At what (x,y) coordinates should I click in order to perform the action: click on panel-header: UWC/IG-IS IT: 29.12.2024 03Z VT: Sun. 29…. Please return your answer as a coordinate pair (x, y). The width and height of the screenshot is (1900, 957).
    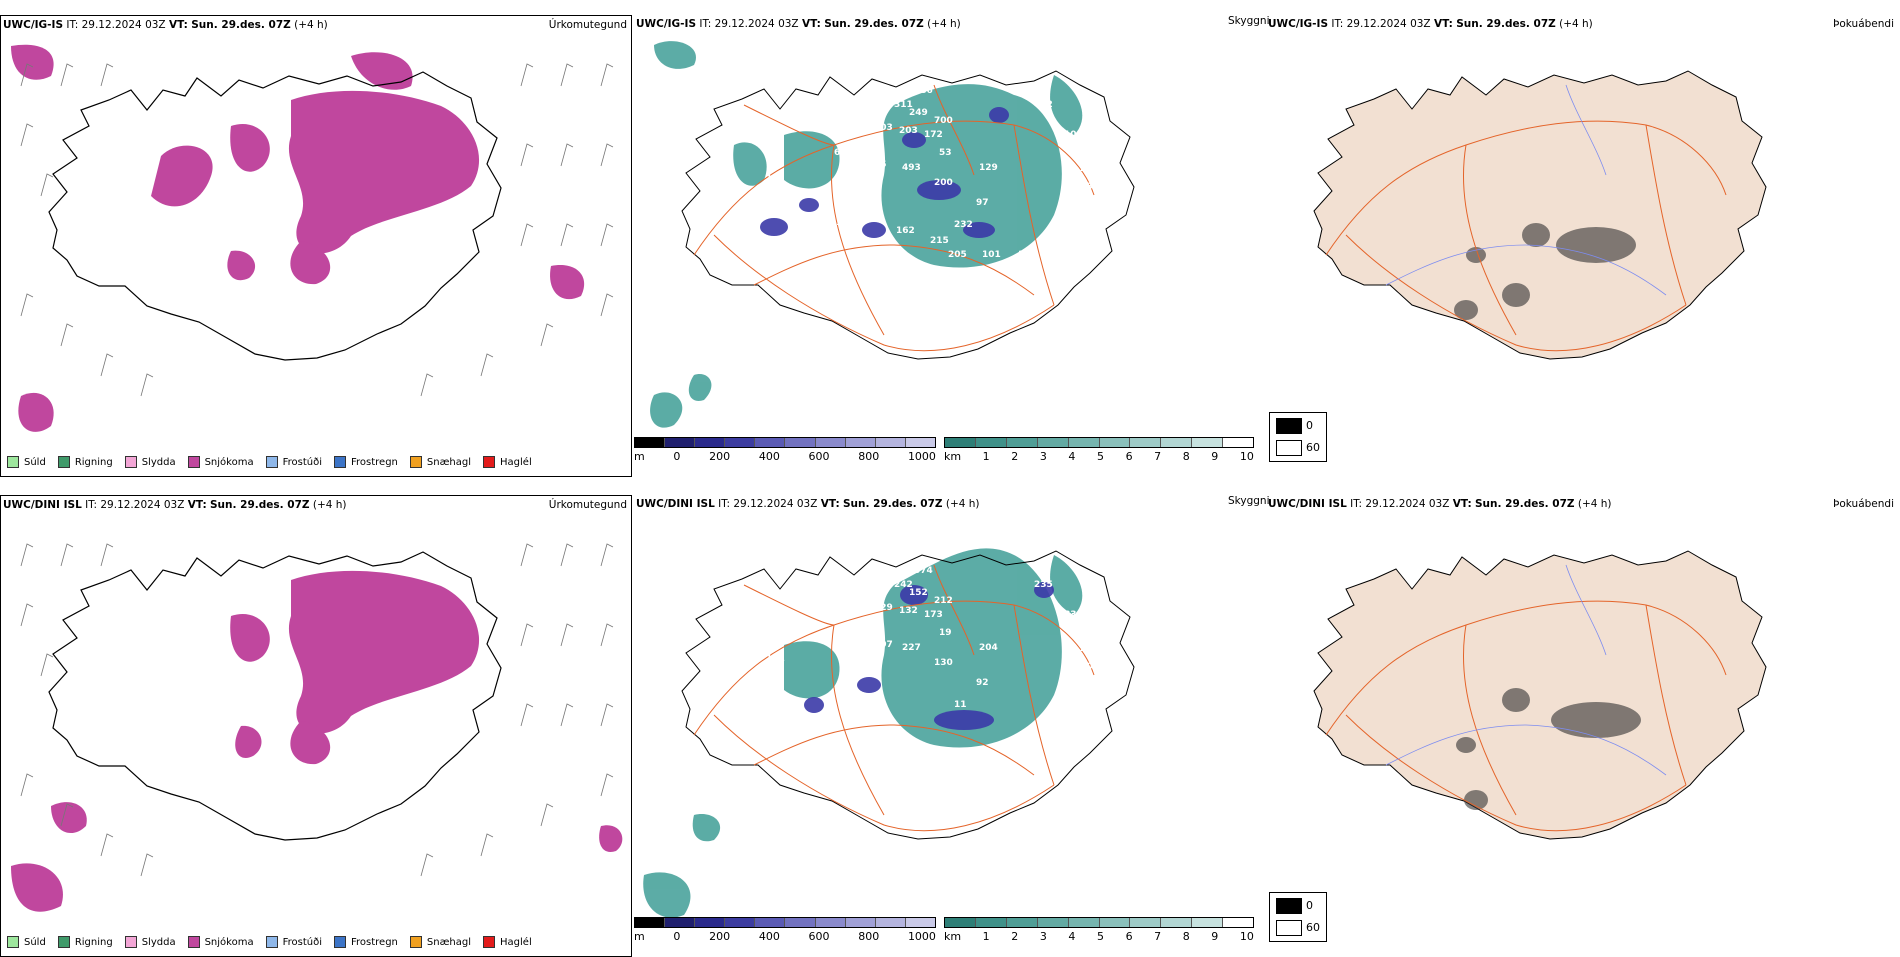
    Looking at the image, I should click on (798, 24).